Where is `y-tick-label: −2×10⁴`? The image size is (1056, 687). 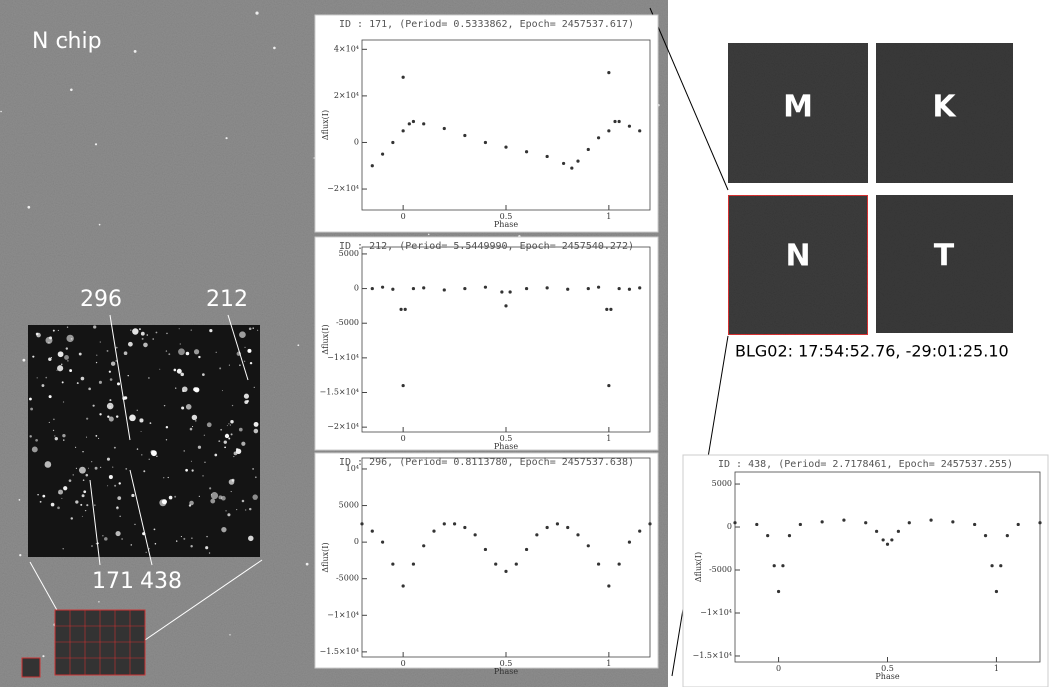 y-tick-label: −2×10⁴ is located at coordinates (343, 426).